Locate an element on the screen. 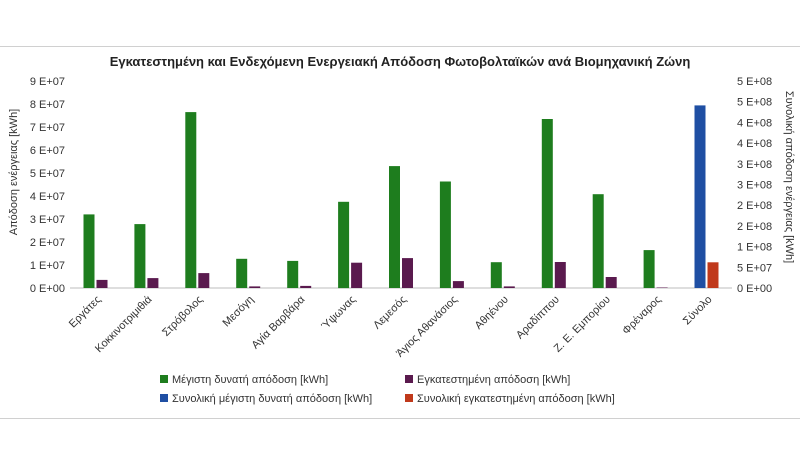 The image size is (800, 465). x-tick-label: Αραδίππου is located at coordinates (538, 318).